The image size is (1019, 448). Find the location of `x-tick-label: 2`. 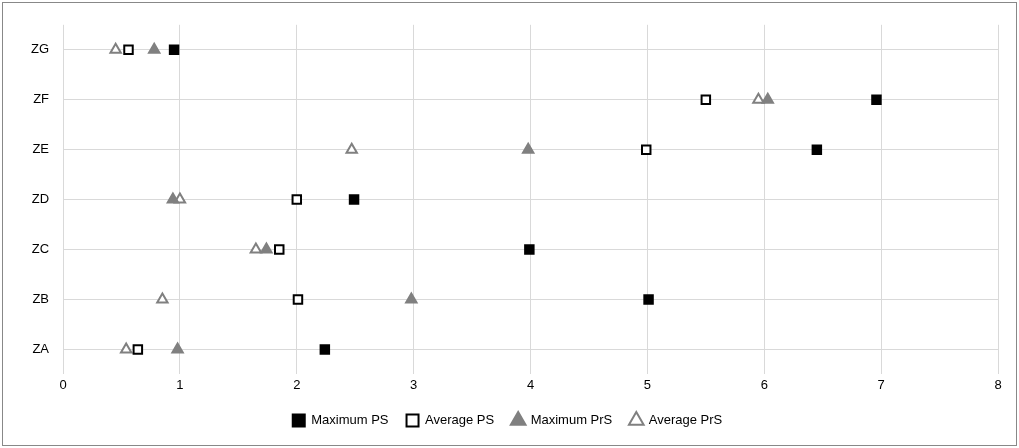

x-tick-label: 2 is located at coordinates (297, 384).